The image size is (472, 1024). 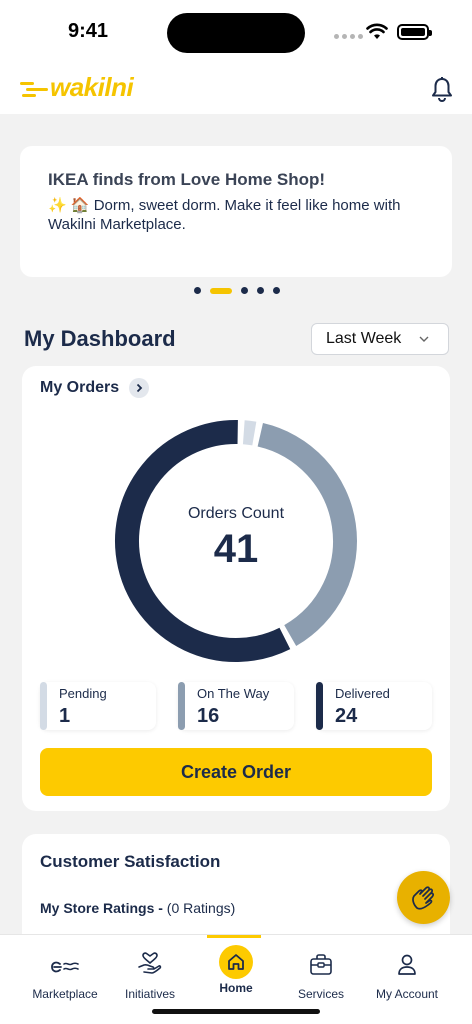 I want to click on home-icon-circle, so click(x=236, y=962).